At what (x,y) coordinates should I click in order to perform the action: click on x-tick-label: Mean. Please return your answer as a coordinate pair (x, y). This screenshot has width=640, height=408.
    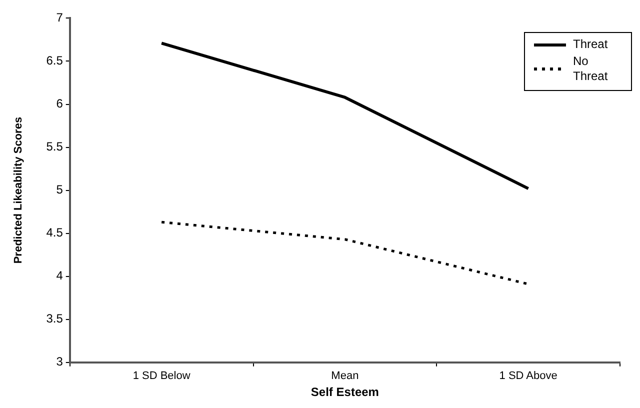
    Looking at the image, I should click on (345, 376).